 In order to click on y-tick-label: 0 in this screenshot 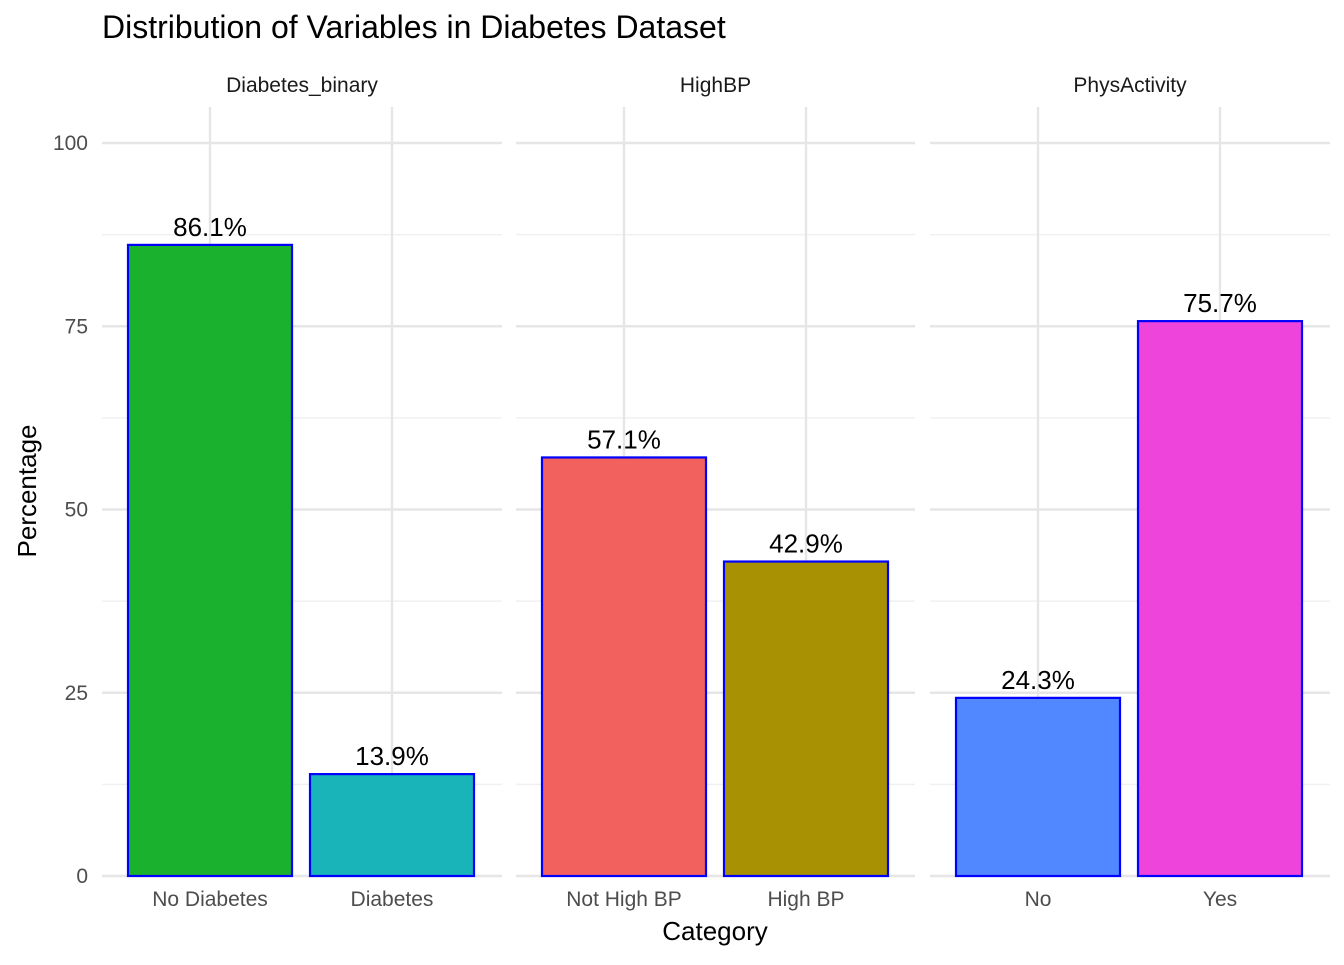, I will do `click(82, 876)`.